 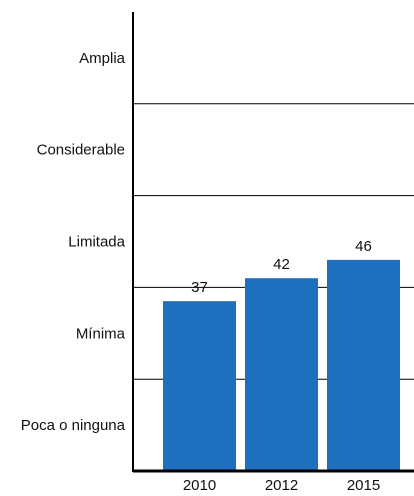 I want to click on x-tick-label: 2012, so click(x=281, y=485).